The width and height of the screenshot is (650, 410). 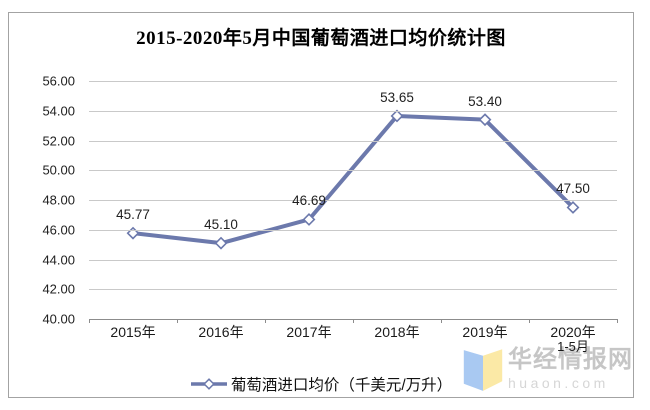 I want to click on data-point-label: 53.65, so click(x=397, y=97).